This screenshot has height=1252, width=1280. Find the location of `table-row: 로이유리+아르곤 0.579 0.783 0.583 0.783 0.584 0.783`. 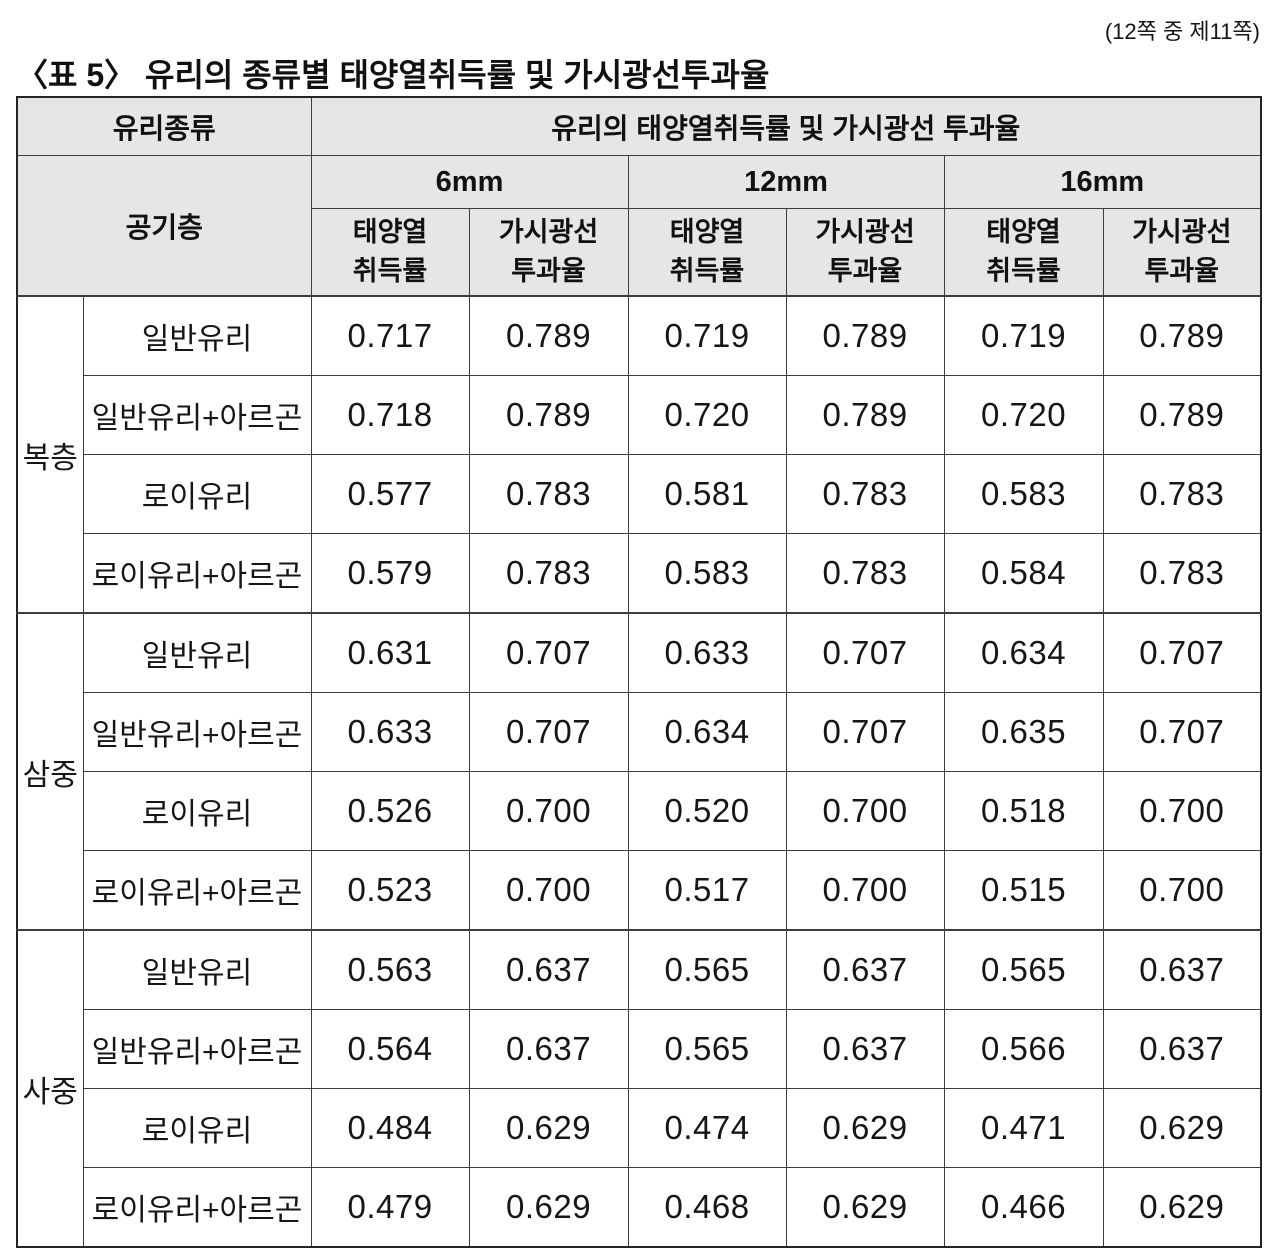

table-row: 로이유리+아르곤 0.579 0.783 0.583 0.783 0.584 0.783 is located at coordinates (639, 573).